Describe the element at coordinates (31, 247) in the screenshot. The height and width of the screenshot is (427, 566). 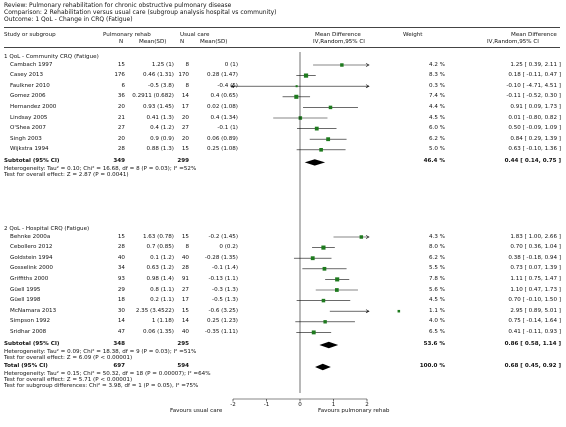
I see `study-name: Cebollero 2012` at that location.